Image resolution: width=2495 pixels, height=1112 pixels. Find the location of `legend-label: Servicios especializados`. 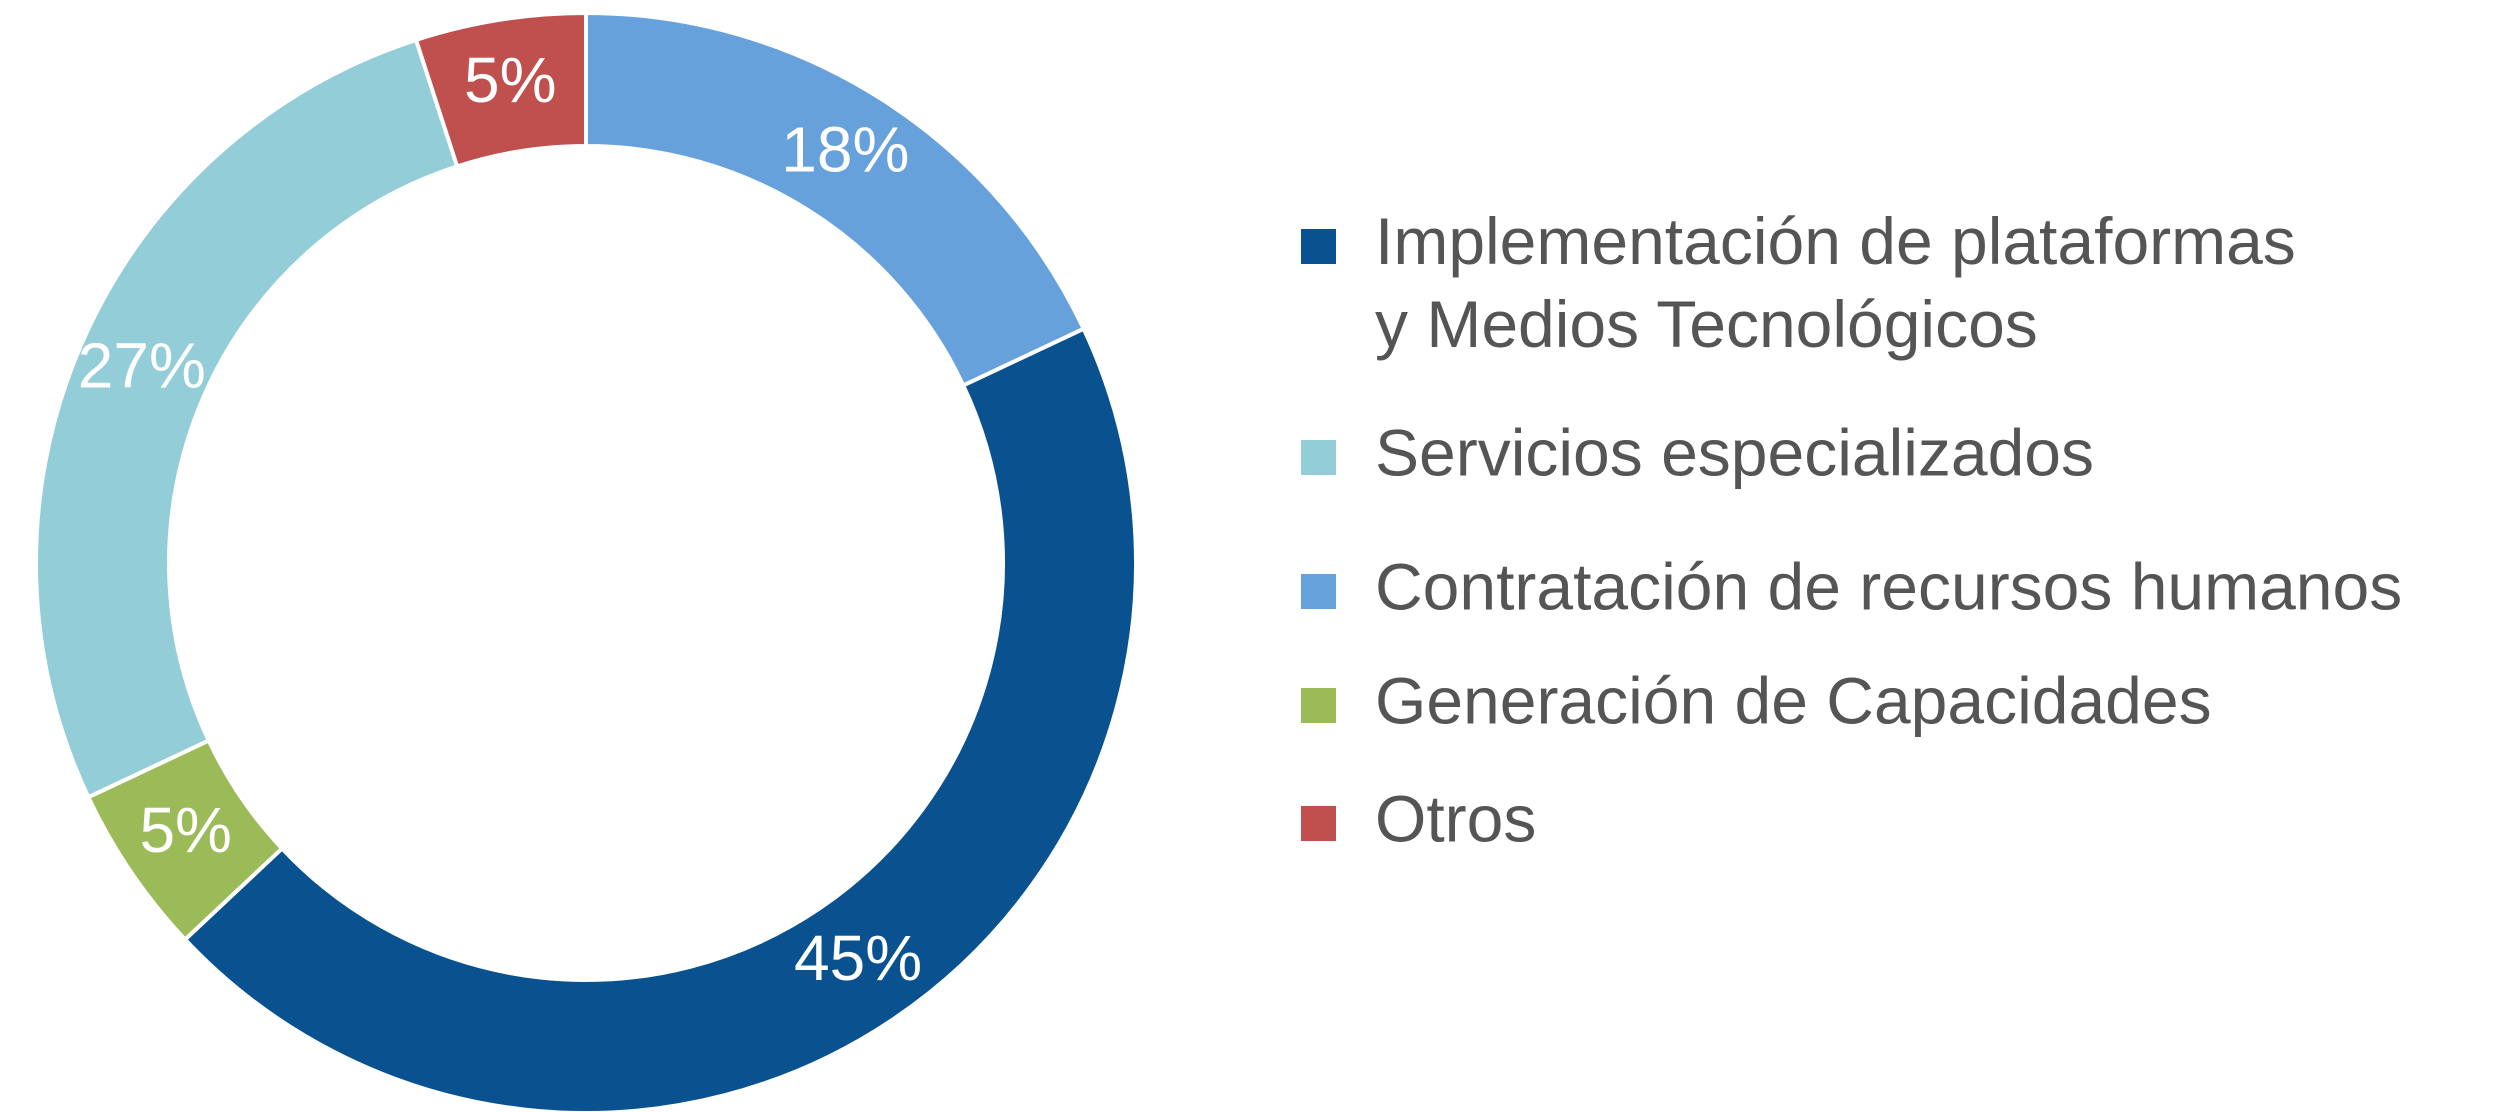

legend-label: Servicios especializados is located at coordinates (1734, 452).